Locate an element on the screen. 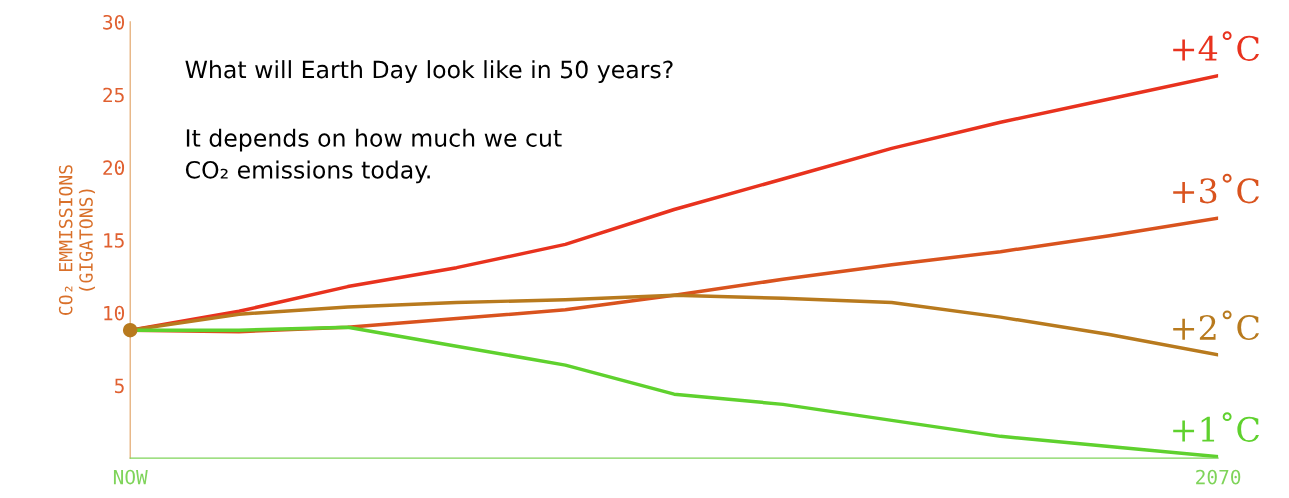 This screenshot has width=1289, height=498. y-tick-label: 30 is located at coordinates (114, 22).